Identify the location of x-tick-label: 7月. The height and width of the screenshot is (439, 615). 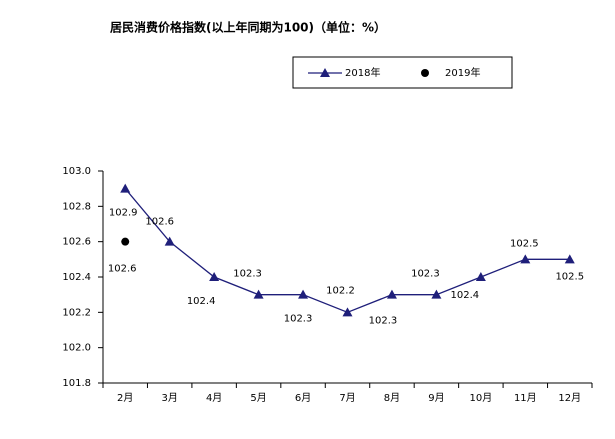
(347, 398).